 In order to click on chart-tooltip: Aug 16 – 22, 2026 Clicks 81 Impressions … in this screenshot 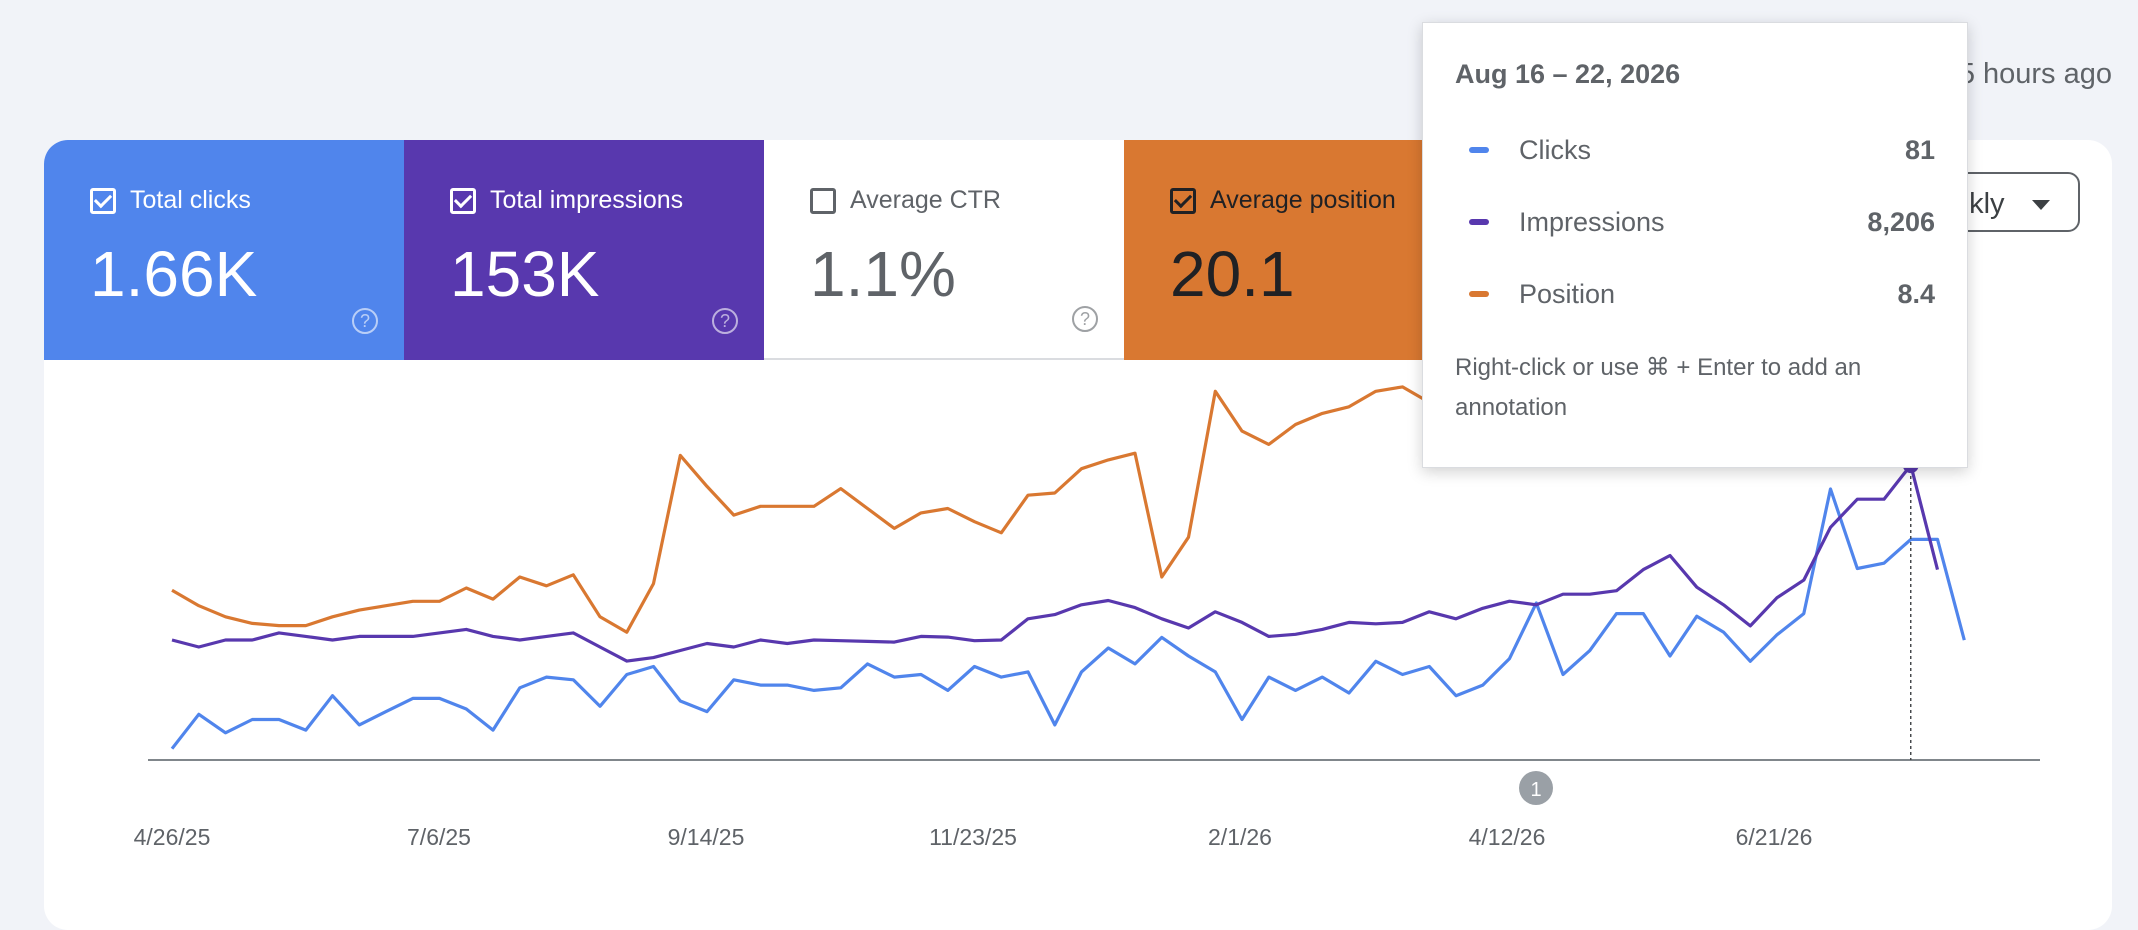, I will do `click(1695, 245)`.